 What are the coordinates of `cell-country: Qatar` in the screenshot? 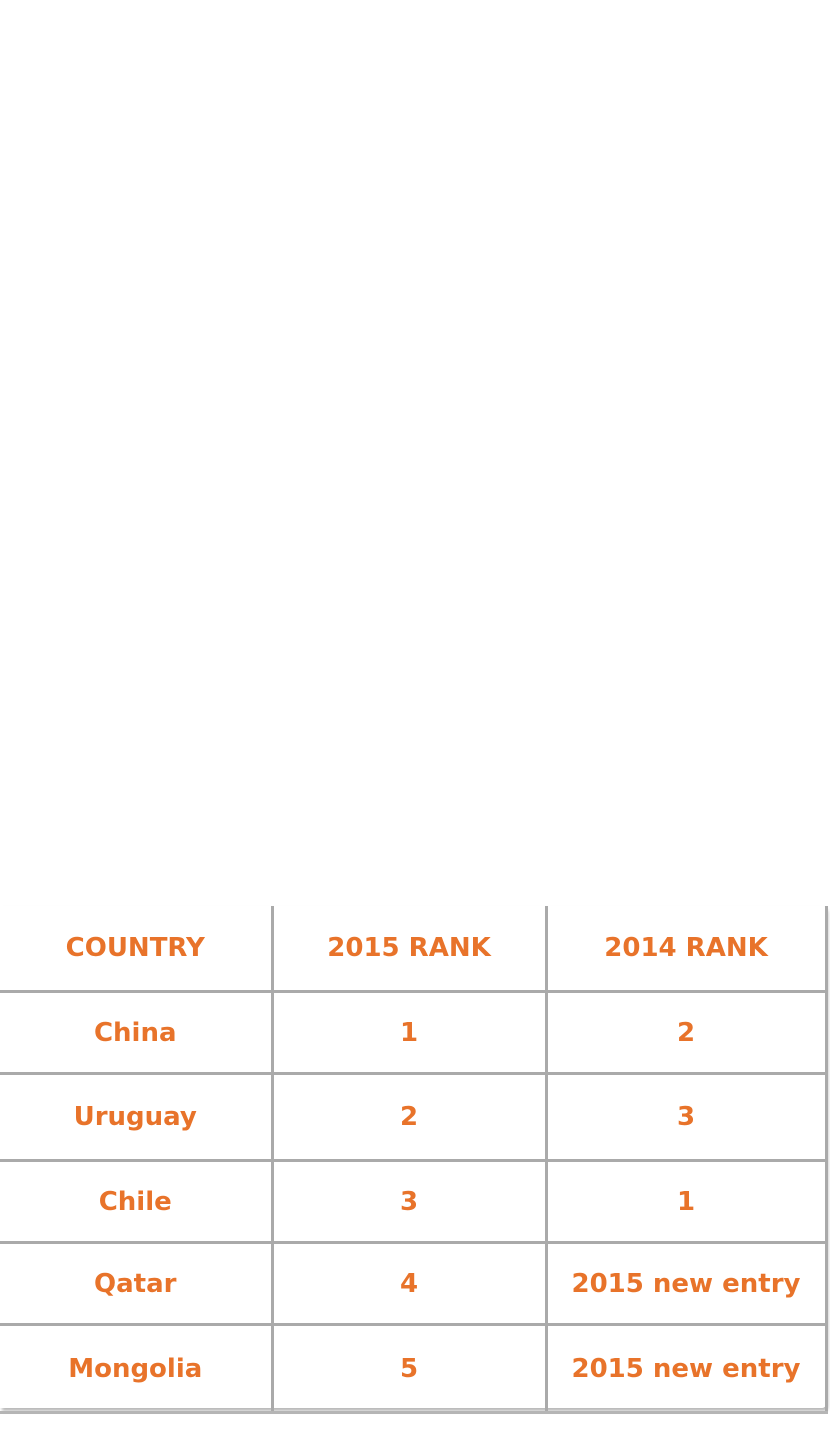 It's located at (137, 1284).